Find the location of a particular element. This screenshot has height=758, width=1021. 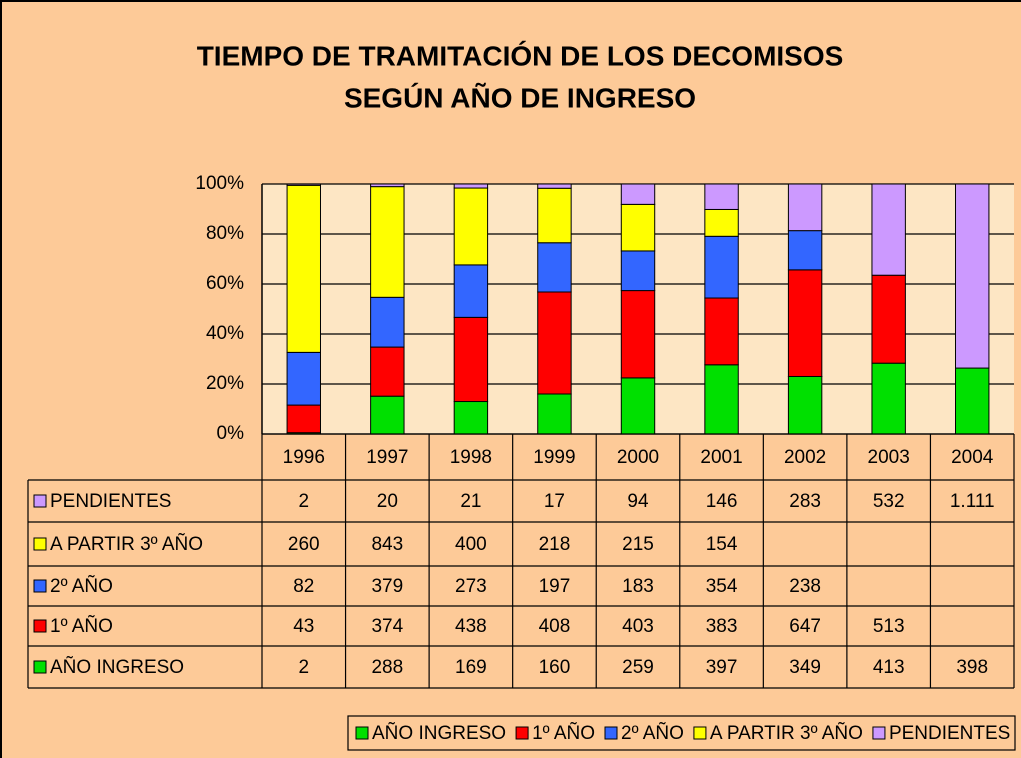

y-tick-label: 40% is located at coordinates (225, 333).